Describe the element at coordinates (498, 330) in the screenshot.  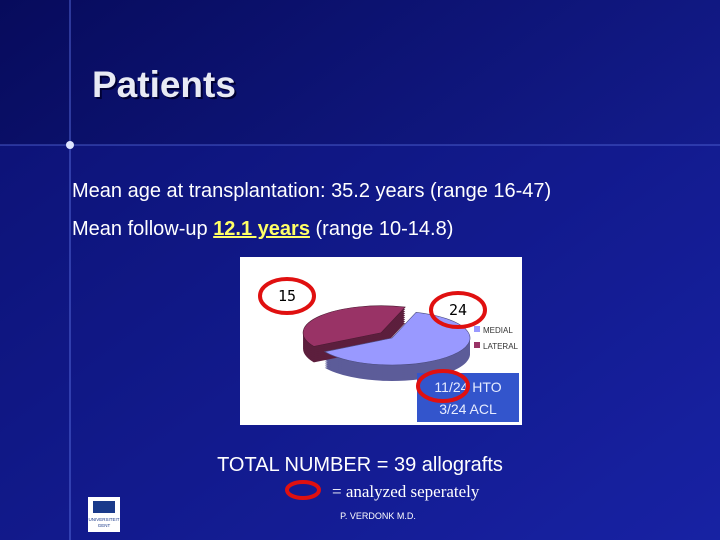
I see `legend-label: MEDIAL` at that location.